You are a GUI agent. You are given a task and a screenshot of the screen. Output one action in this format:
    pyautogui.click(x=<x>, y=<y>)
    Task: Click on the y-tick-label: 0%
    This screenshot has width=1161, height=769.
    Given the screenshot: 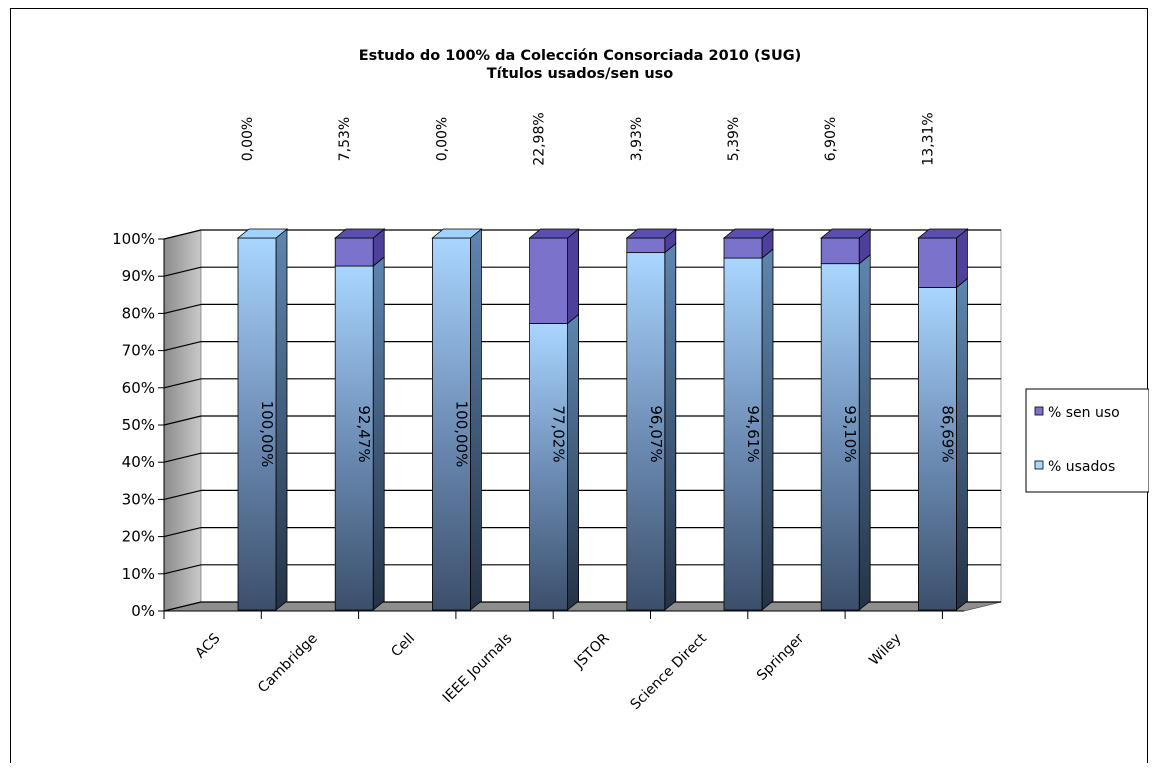 What is the action you would take?
    pyautogui.click(x=143, y=611)
    